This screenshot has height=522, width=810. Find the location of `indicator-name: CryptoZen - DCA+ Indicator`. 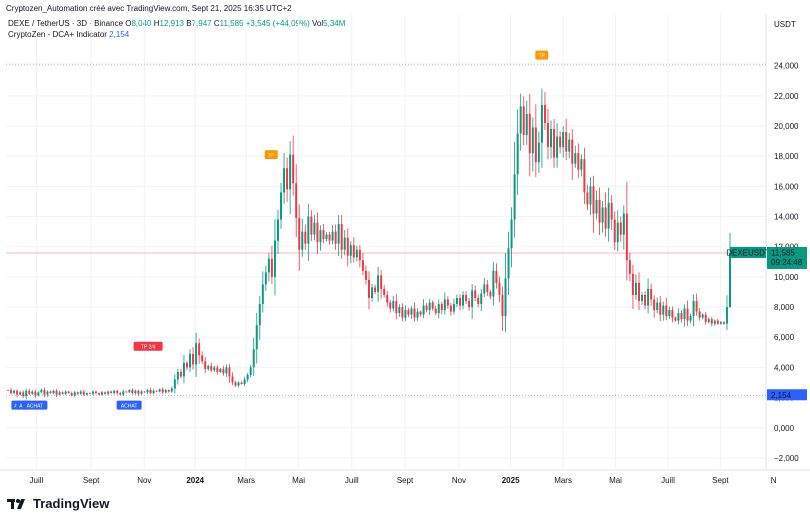

indicator-name: CryptoZen - DCA+ Indicator is located at coordinates (57, 34).